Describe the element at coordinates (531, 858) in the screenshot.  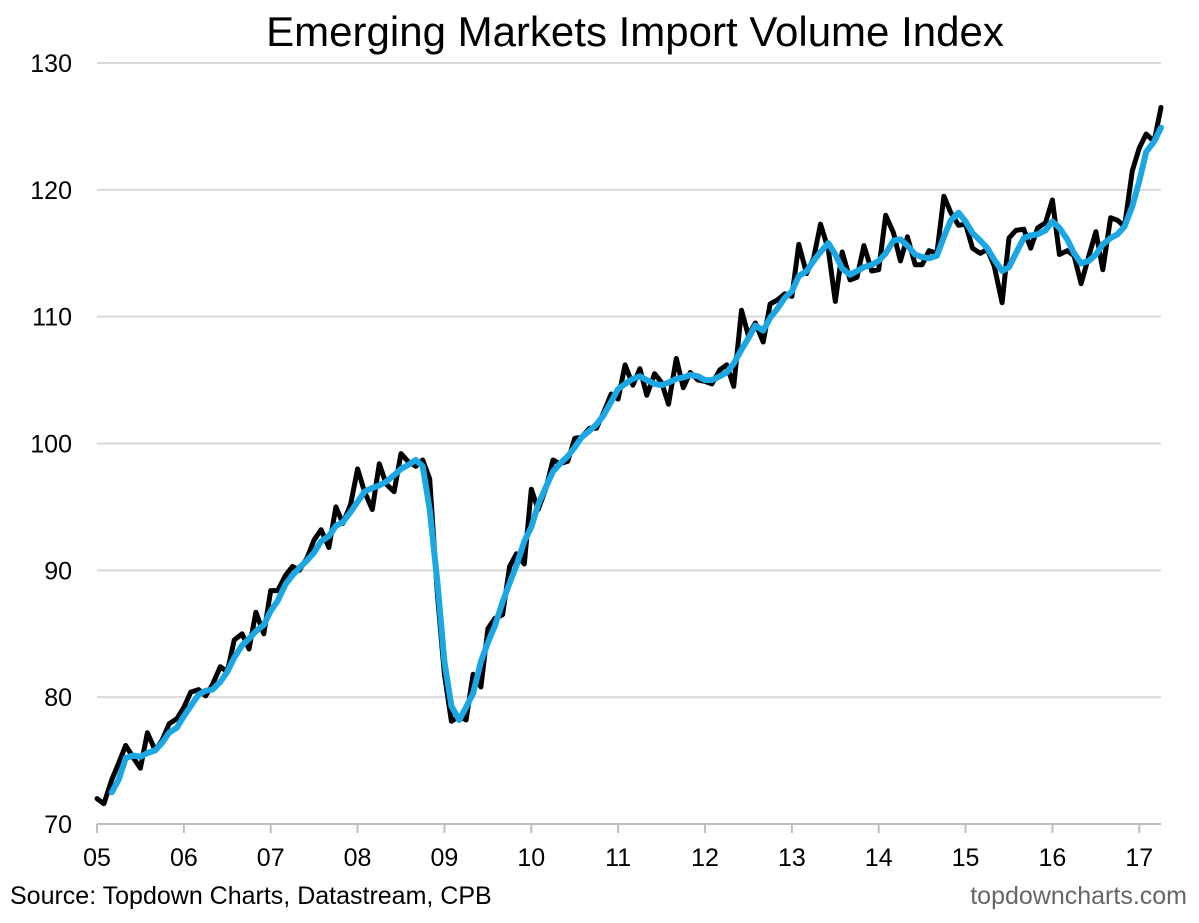
I see `x-tick-label: 10` at that location.